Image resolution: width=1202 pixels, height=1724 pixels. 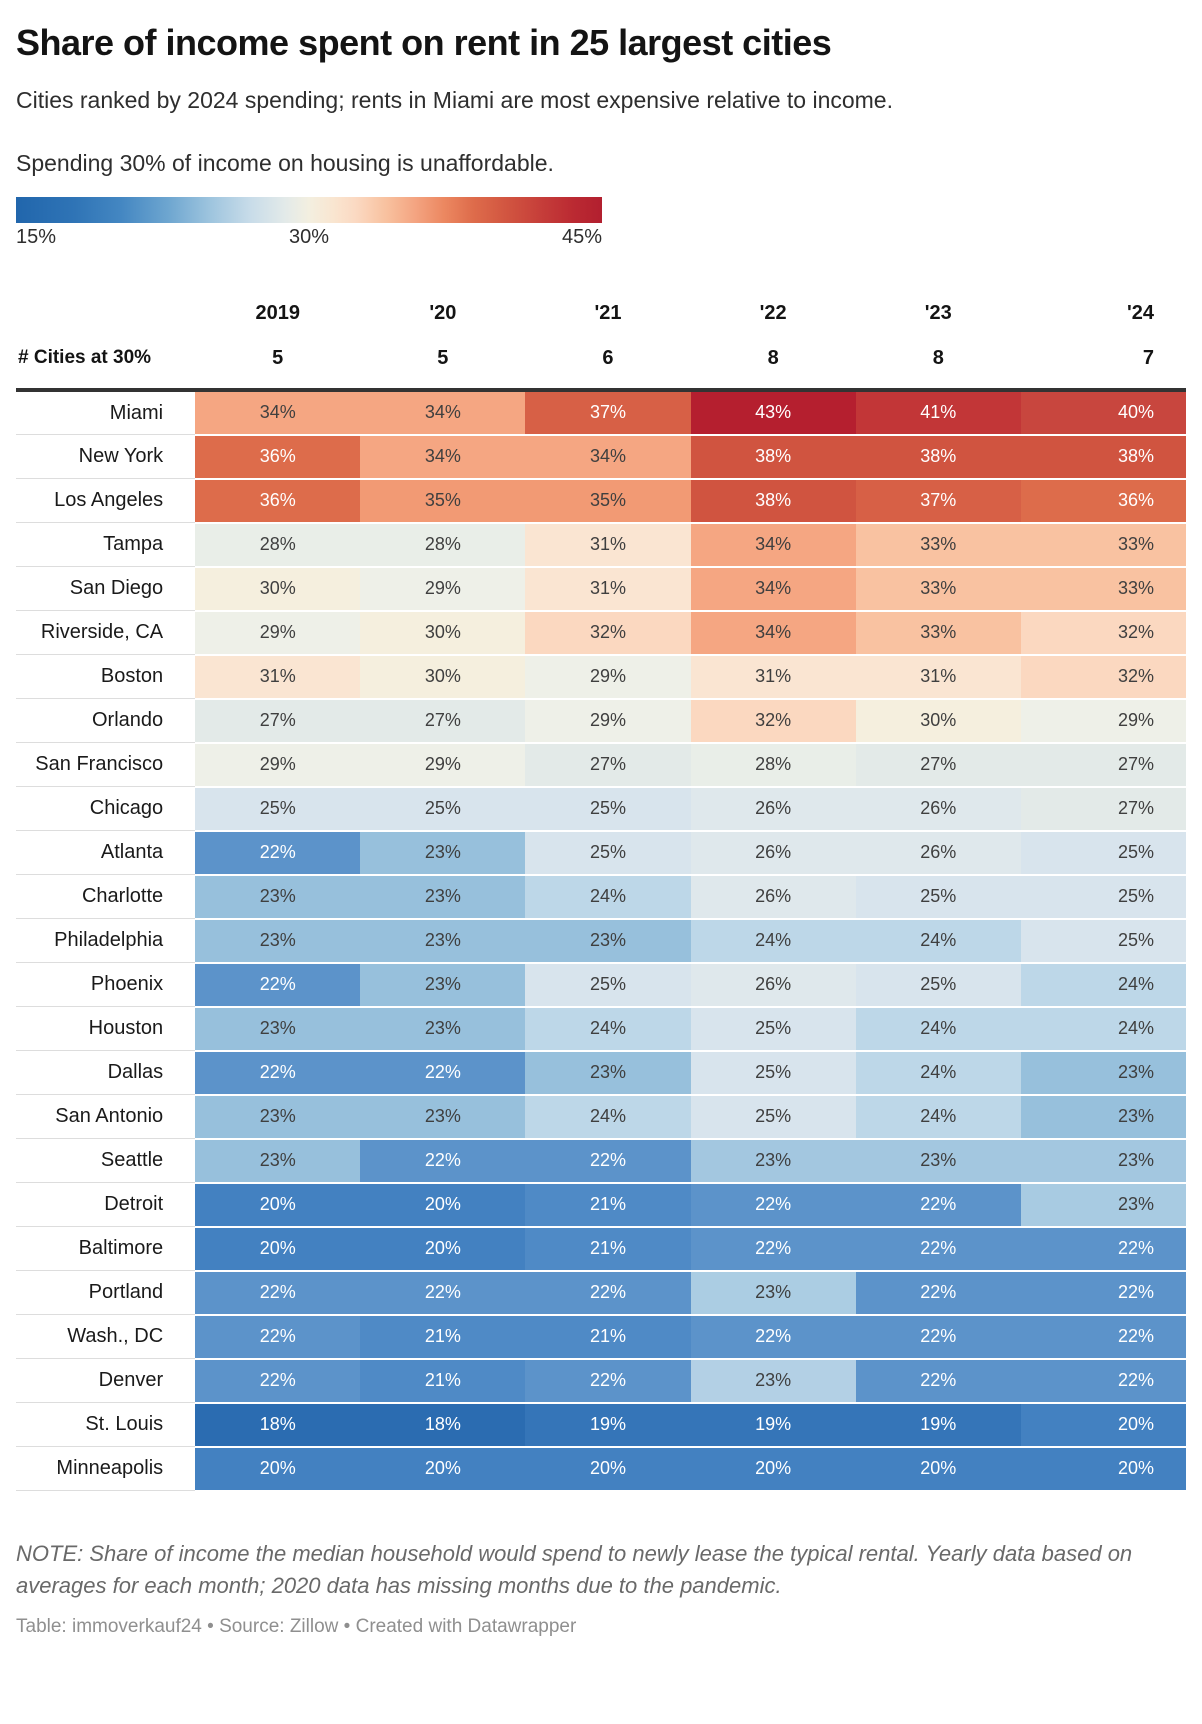 I want to click on city-cell: Baltimore, so click(x=106, y=1249).